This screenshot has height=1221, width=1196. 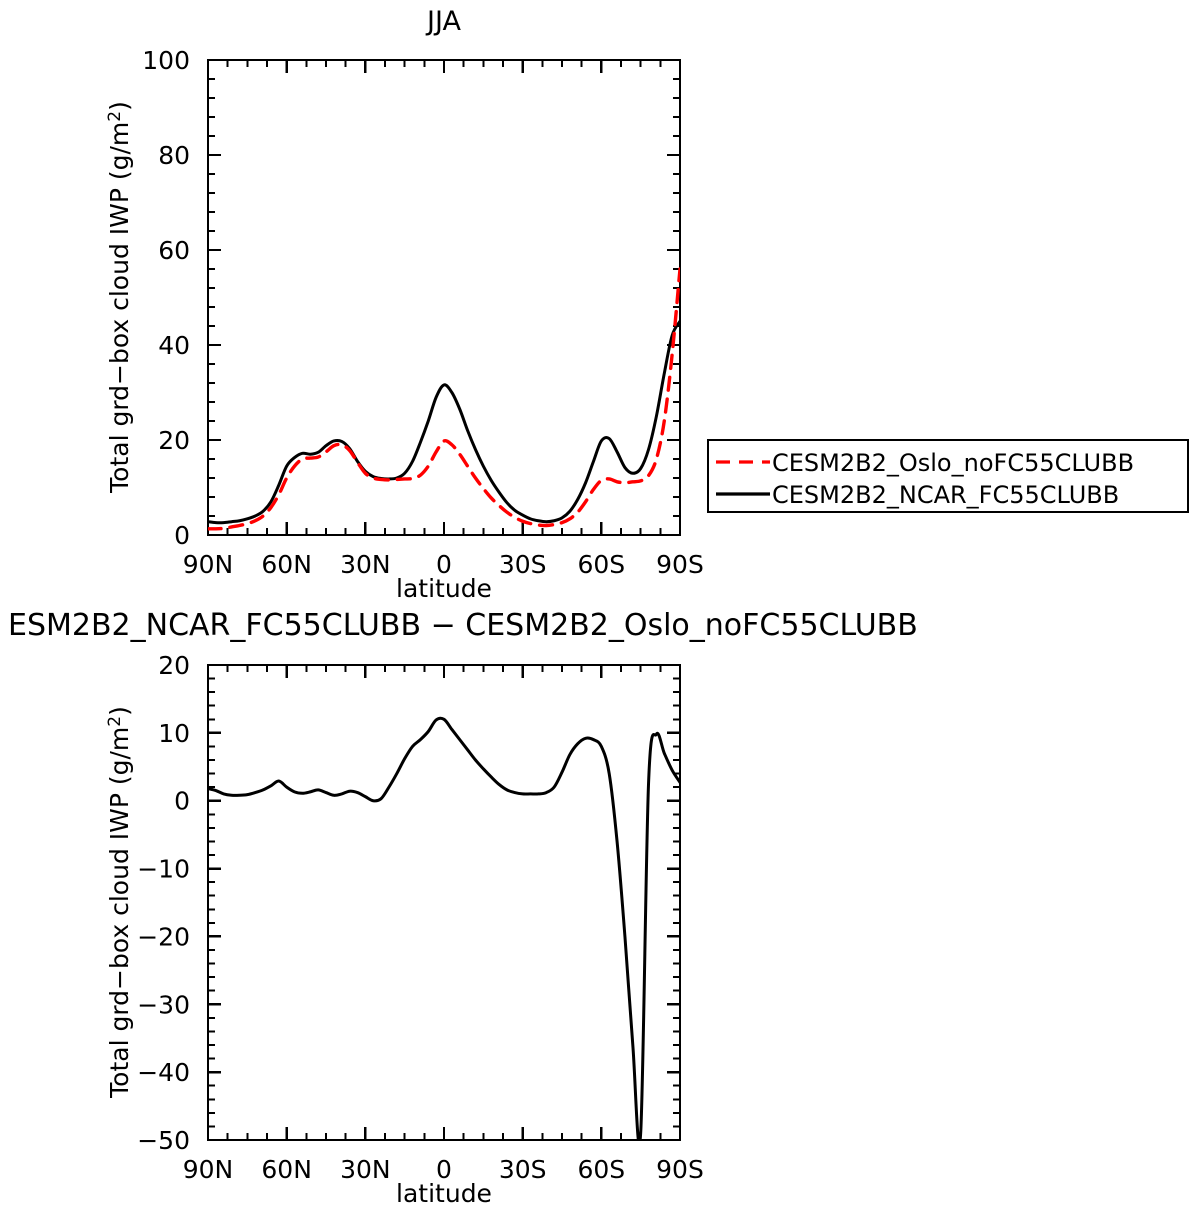 I want to click on ytick-label: −20, so click(x=163, y=936).